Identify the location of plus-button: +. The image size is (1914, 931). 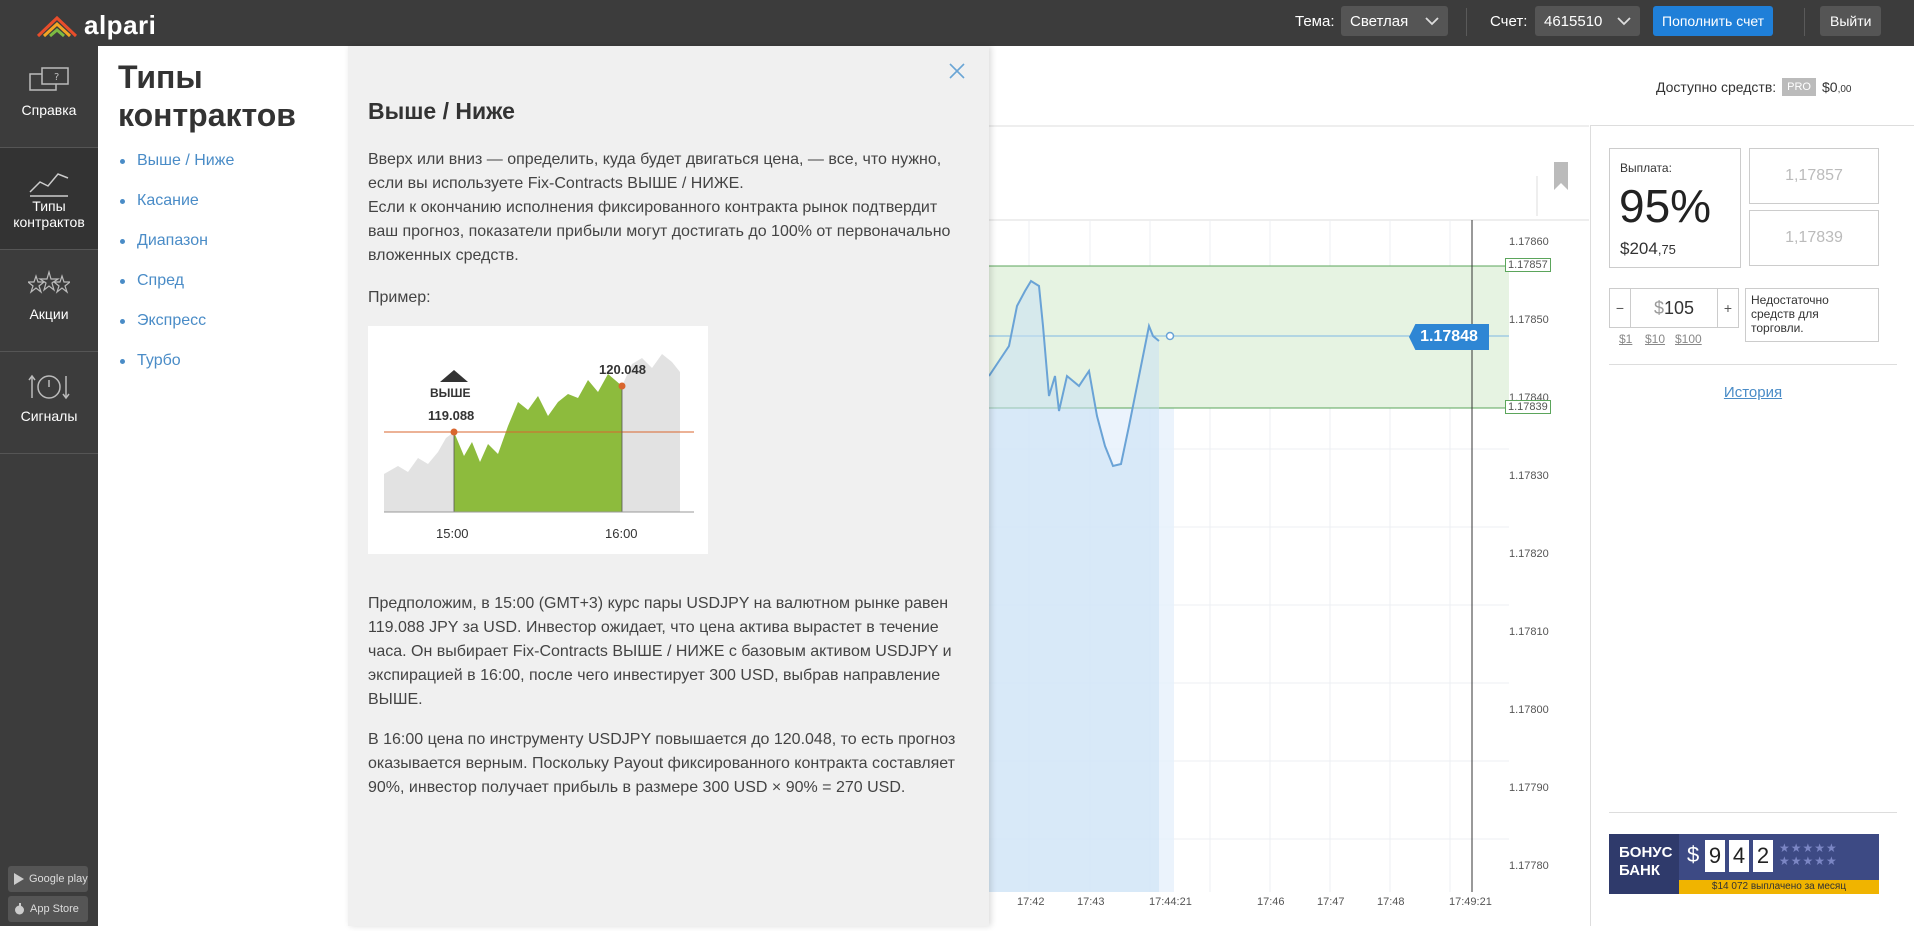
(1728, 308).